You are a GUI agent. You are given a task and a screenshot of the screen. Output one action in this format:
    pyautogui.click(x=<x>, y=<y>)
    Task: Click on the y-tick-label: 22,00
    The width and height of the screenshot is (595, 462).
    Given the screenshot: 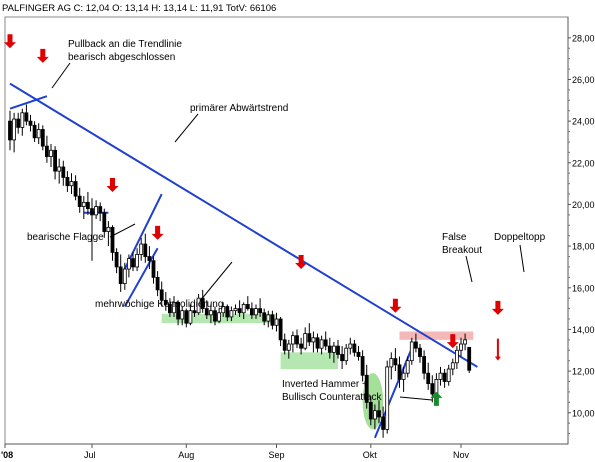 What is the action you would take?
    pyautogui.click(x=583, y=163)
    